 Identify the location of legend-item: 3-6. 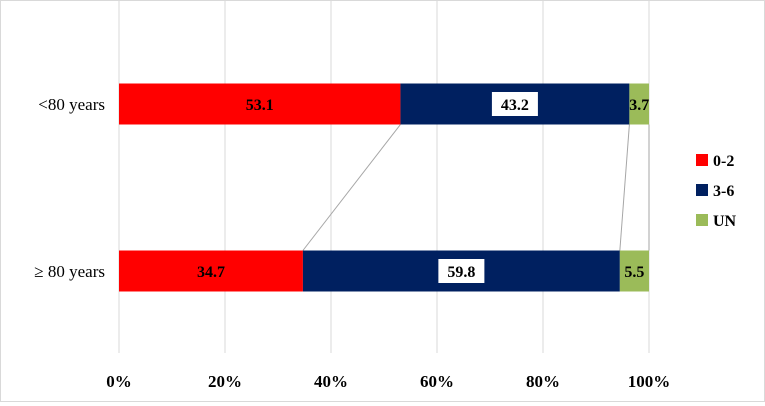
(715, 191).